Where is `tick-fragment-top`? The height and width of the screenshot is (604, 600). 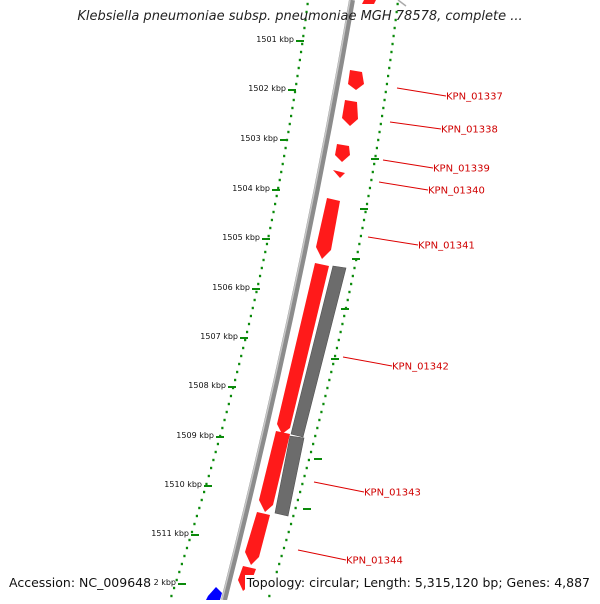 tick-fragment-top is located at coordinates (402, 3).